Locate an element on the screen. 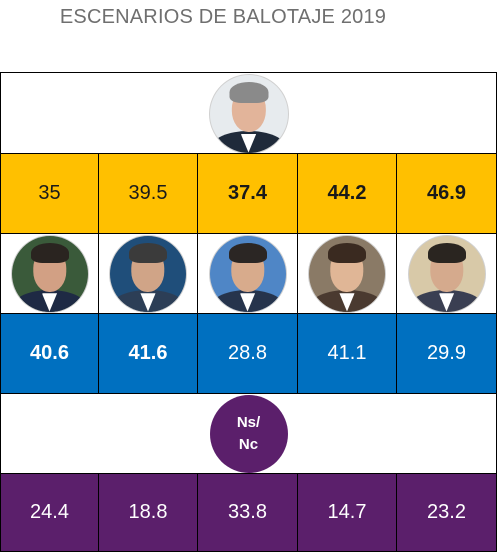 The image size is (497, 552). value-label: 29.9 is located at coordinates (446, 353).